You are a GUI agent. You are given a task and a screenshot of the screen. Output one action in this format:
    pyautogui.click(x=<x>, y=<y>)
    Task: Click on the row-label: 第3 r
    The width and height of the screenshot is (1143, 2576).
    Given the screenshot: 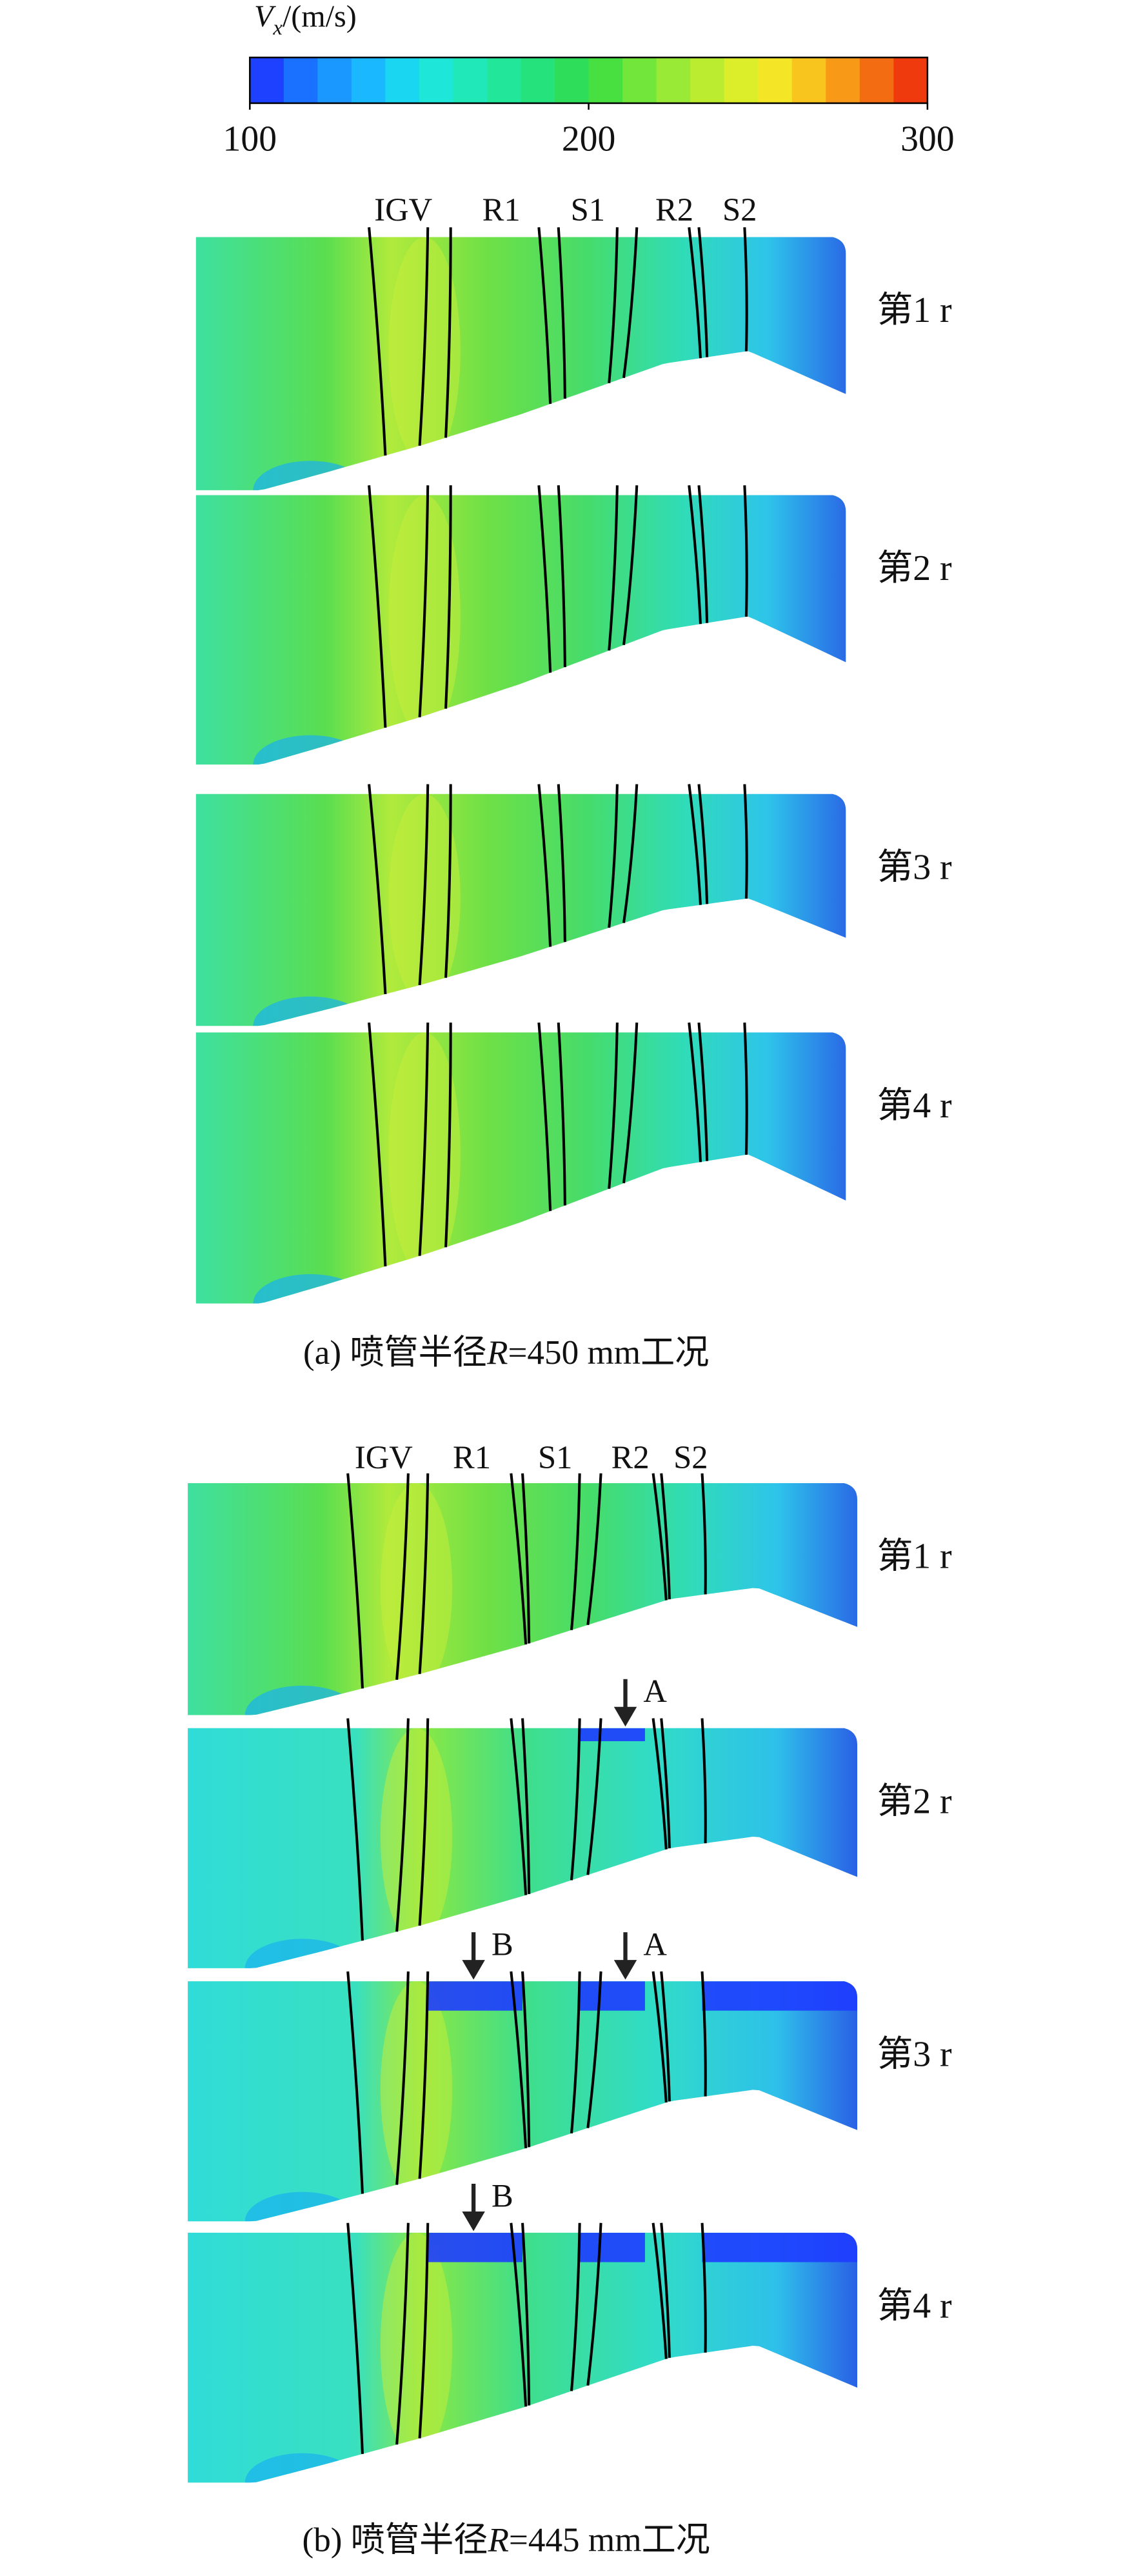 What is the action you would take?
    pyautogui.click(x=914, y=2055)
    